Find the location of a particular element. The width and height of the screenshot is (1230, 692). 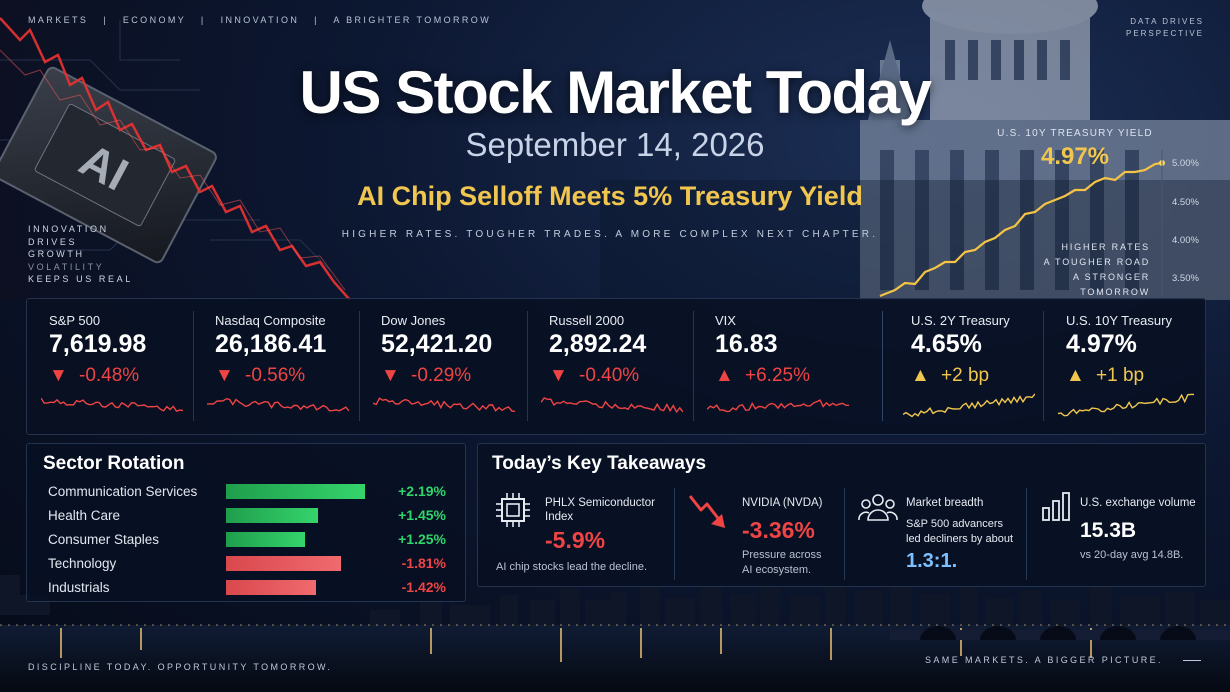

quote-change: ▼ -0.56% is located at coordinates (260, 375).